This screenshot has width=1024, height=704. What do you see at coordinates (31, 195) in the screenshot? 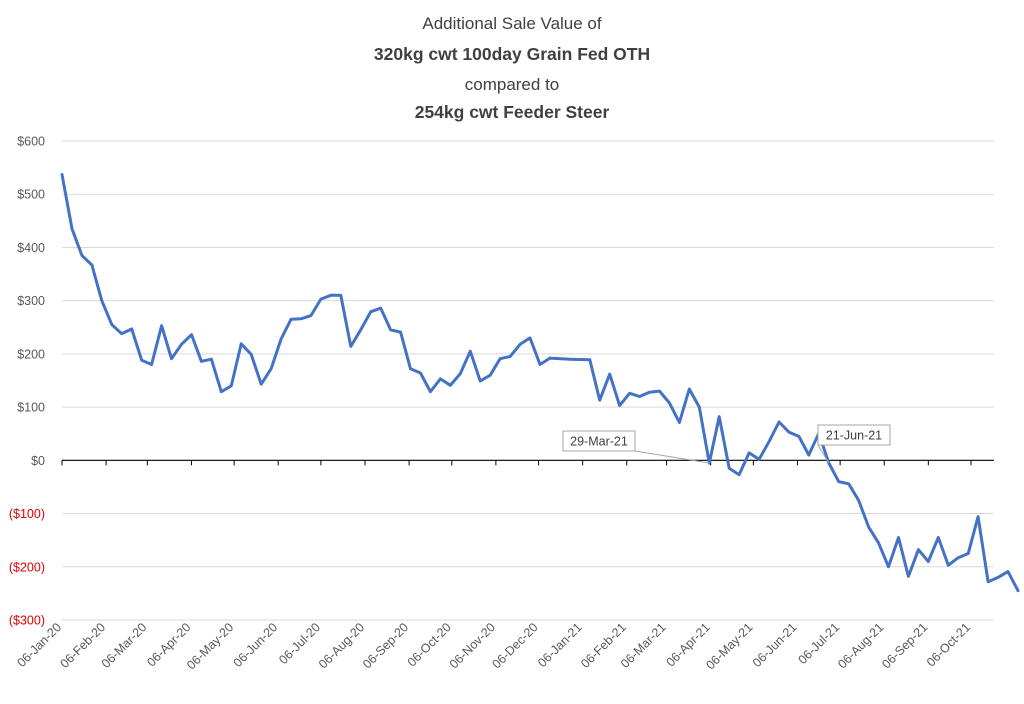
I see `y-tick-label: $500` at bounding box center [31, 195].